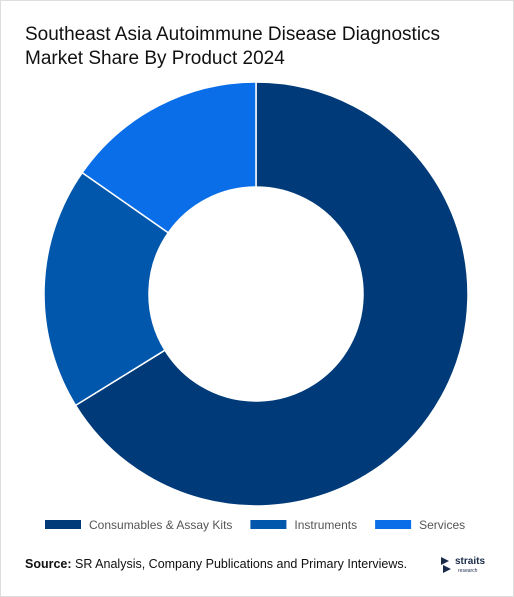  Describe the element at coordinates (48, 564) in the screenshot. I see `source-label: Source:` at that location.